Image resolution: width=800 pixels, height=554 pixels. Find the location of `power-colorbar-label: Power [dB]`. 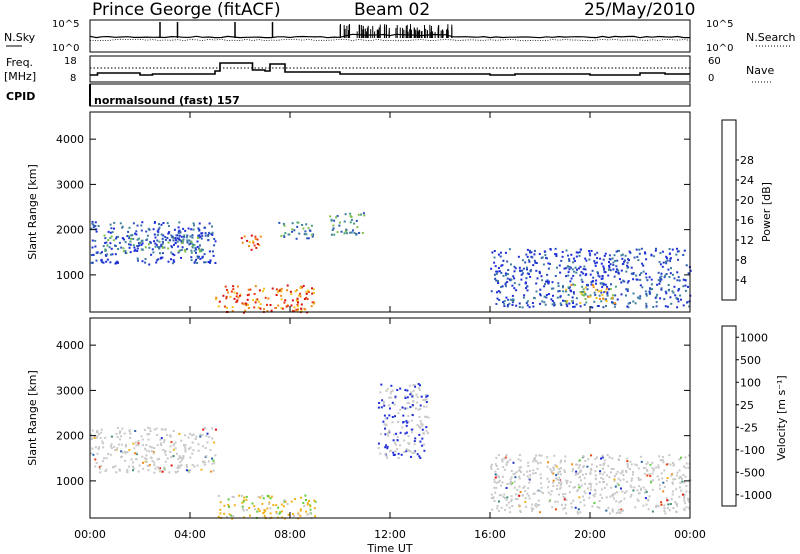

power-colorbar-label: Power [dB] is located at coordinates (766, 212).